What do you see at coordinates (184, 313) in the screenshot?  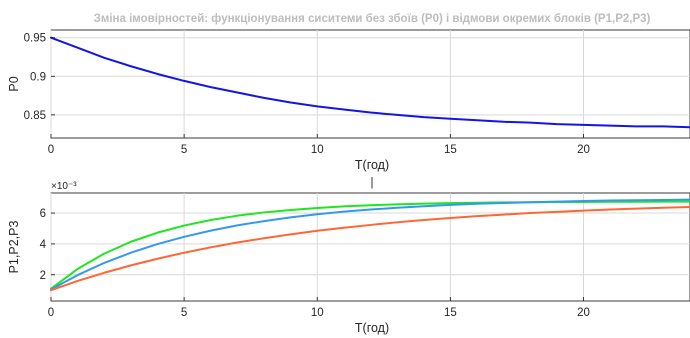 I see `p1-p2-p3-x-tick-label: 5` at bounding box center [184, 313].